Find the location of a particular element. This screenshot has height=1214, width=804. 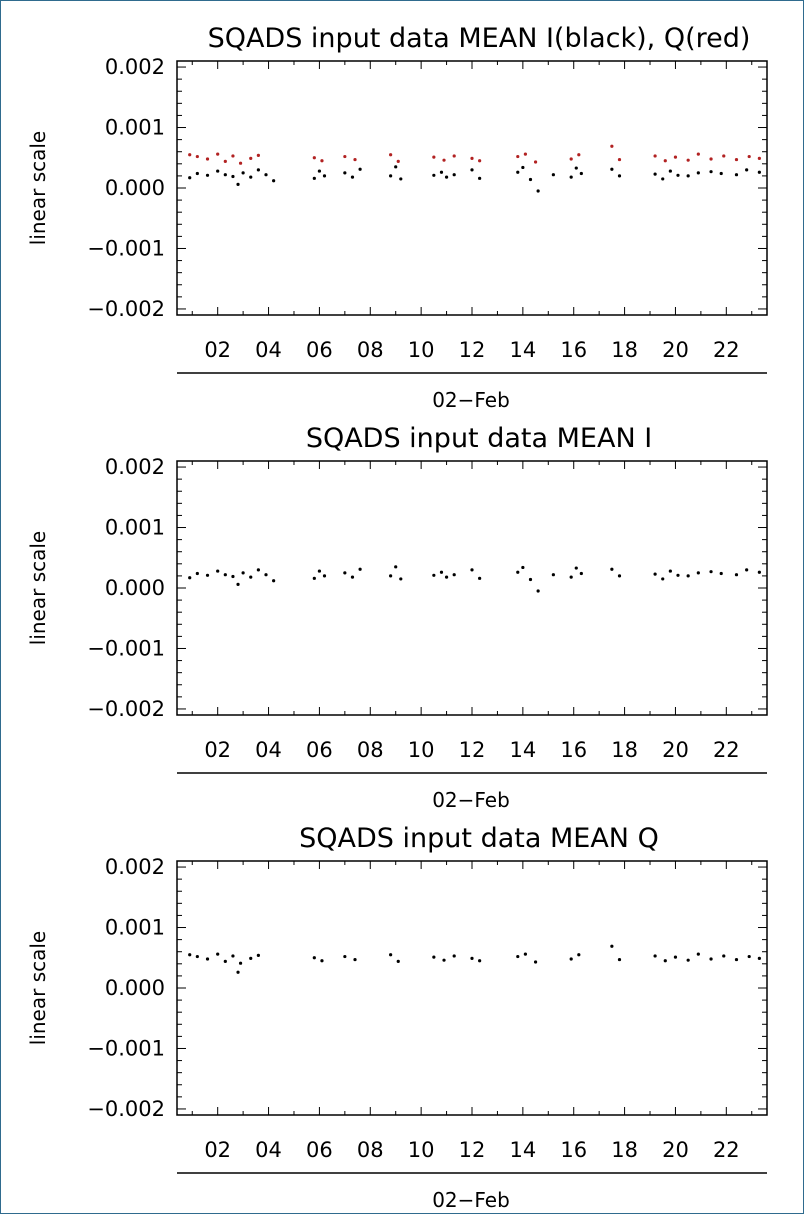

y-tick-label: −0.002 is located at coordinates (126, 309).